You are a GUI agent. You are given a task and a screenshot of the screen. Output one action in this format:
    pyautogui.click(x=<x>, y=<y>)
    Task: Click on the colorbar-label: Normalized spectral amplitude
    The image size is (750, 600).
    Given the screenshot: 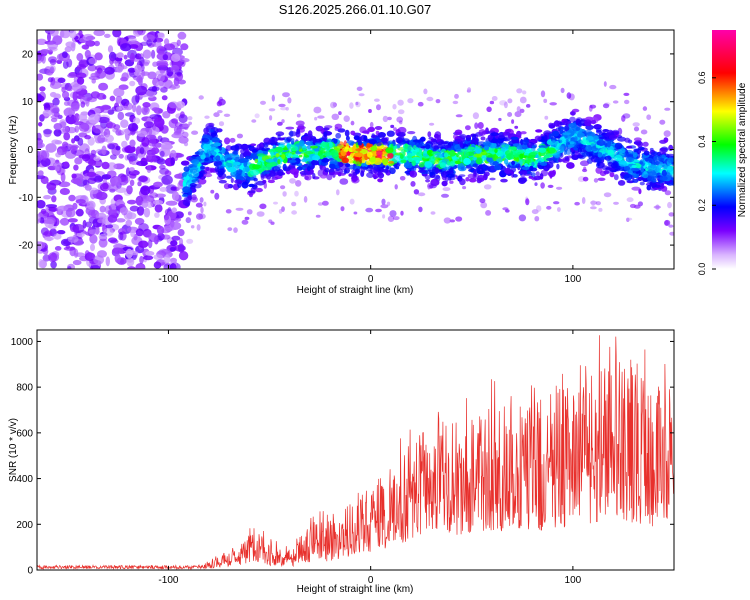 What is the action you would take?
    pyautogui.click(x=742, y=149)
    